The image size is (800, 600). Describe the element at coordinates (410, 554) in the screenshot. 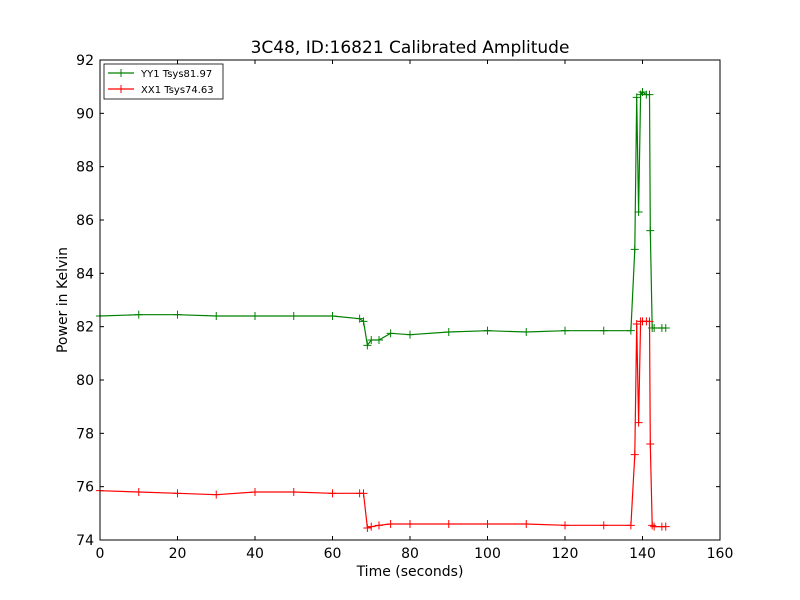

I see `x-tick-label: 80` at that location.